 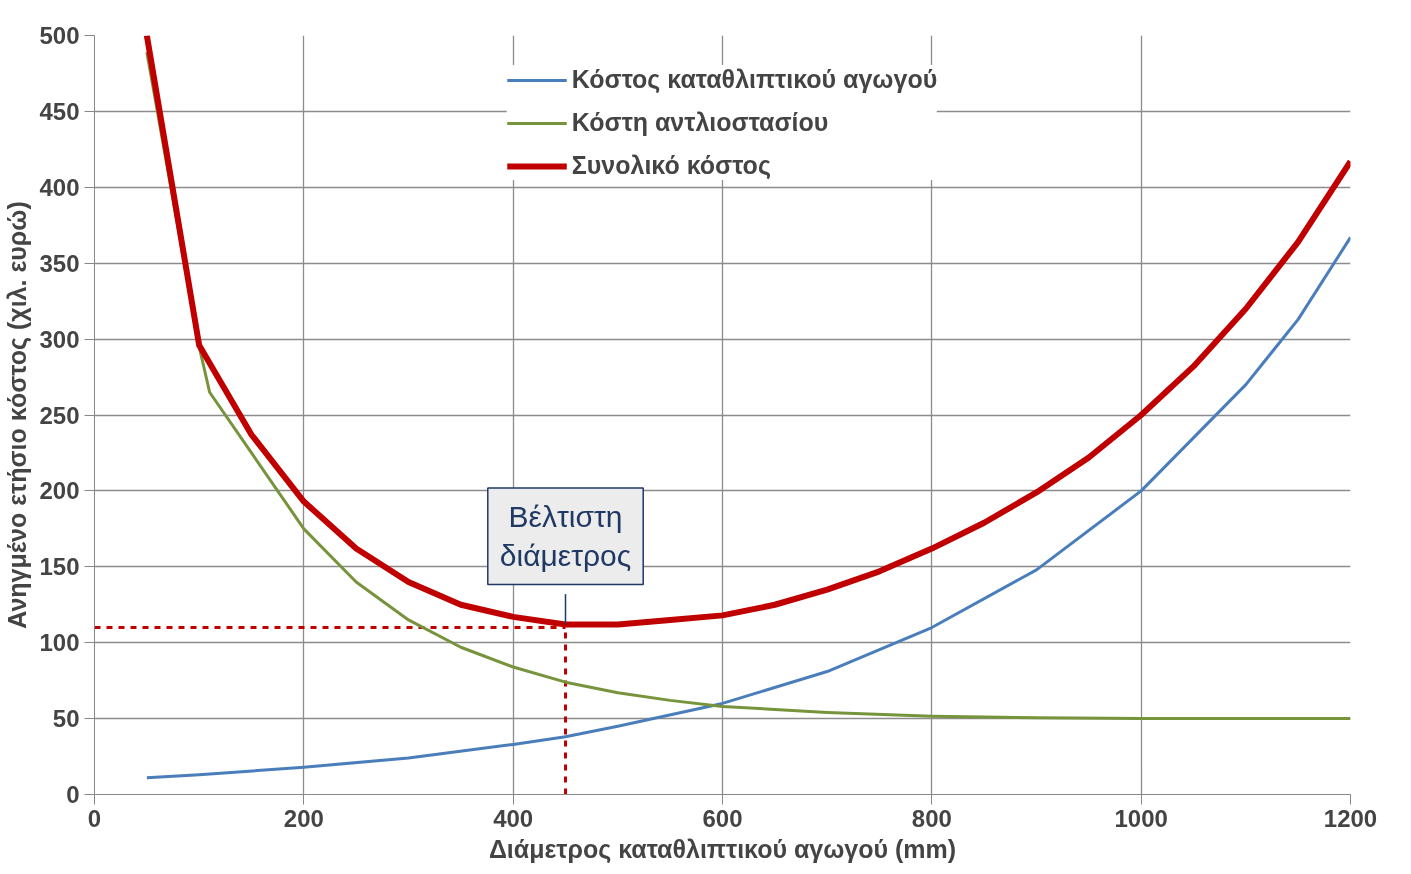 I want to click on y-tick-label: 100, so click(x=59, y=643).